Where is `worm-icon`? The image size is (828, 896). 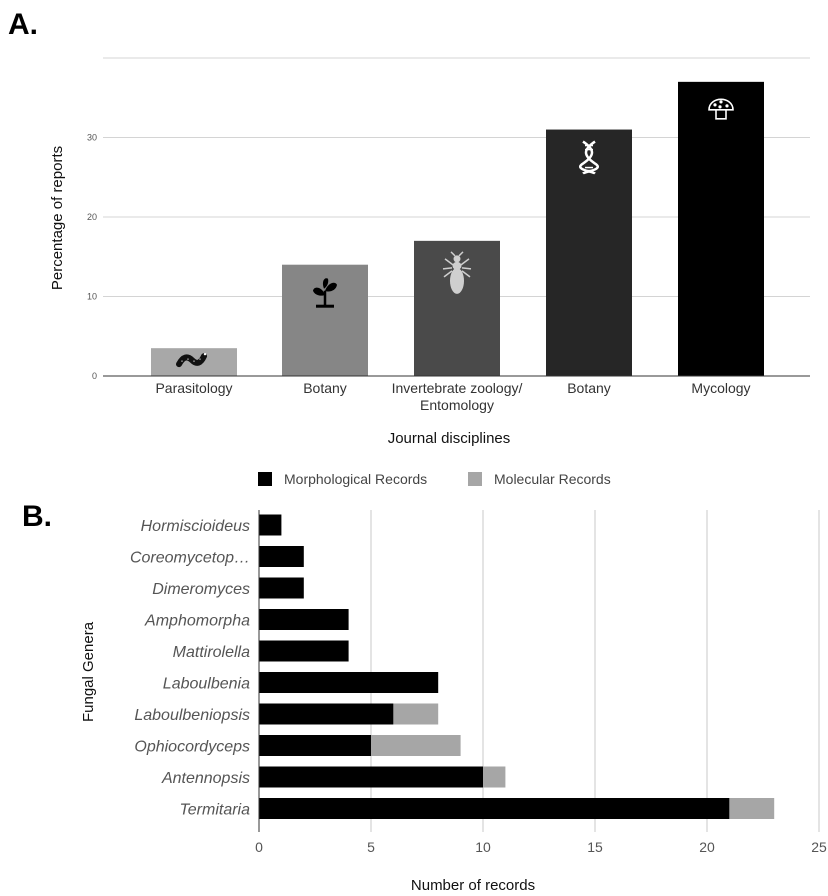 worm-icon is located at coordinates (191, 360).